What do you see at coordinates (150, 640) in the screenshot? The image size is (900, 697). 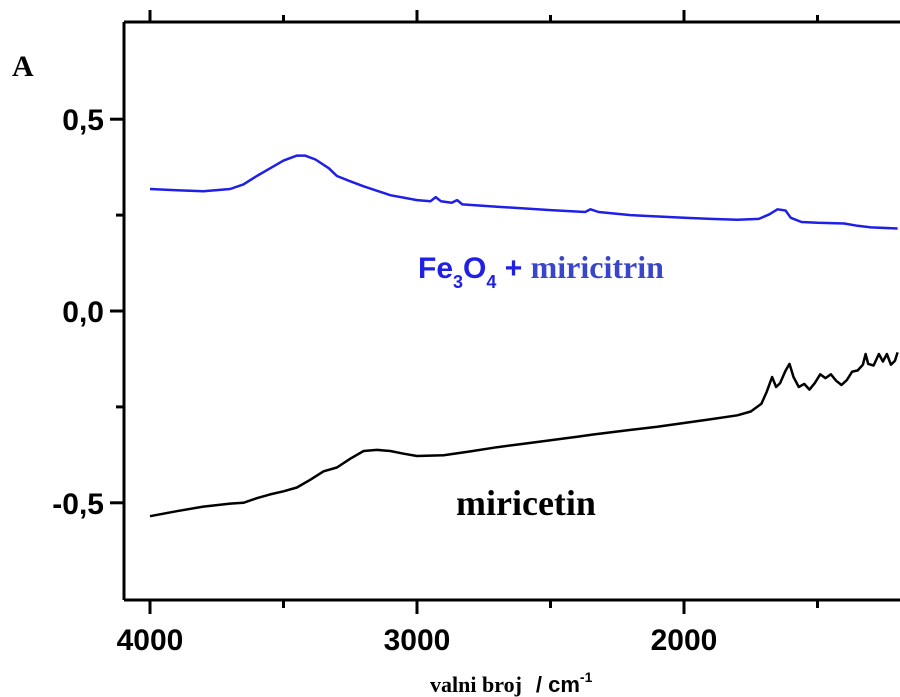 I see `x-tick-label: 4000` at bounding box center [150, 640].